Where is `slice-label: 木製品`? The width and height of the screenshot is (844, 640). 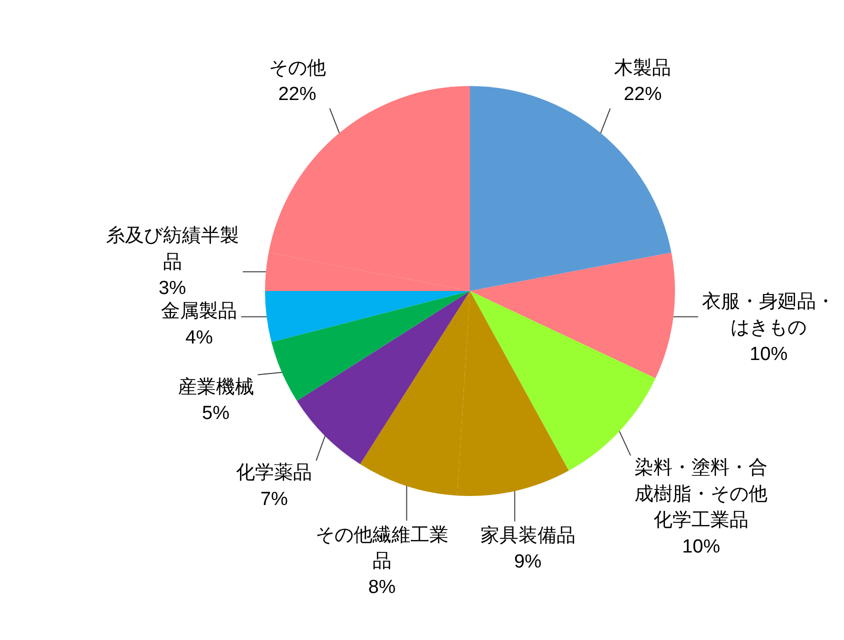
slice-label: 木製品 is located at coordinates (643, 69).